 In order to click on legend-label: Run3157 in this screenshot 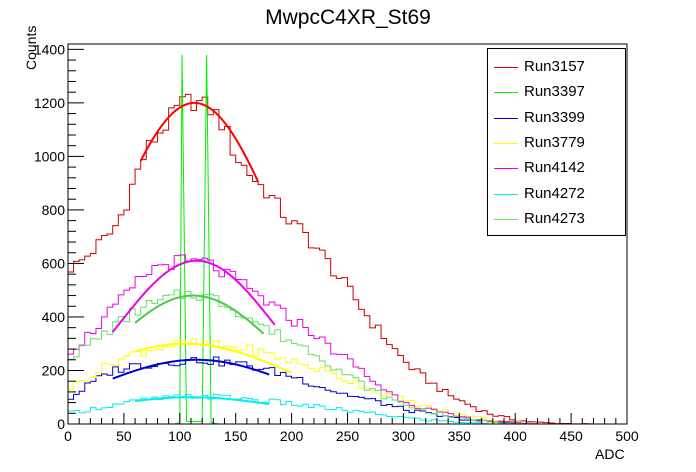, I will do `click(554, 66)`.